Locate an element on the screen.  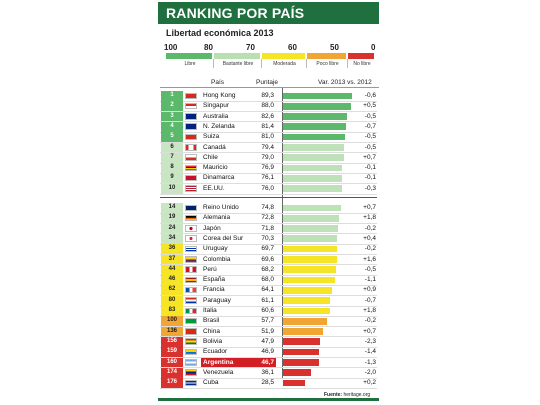
rank-label: 14 is located at coordinates (172, 207).